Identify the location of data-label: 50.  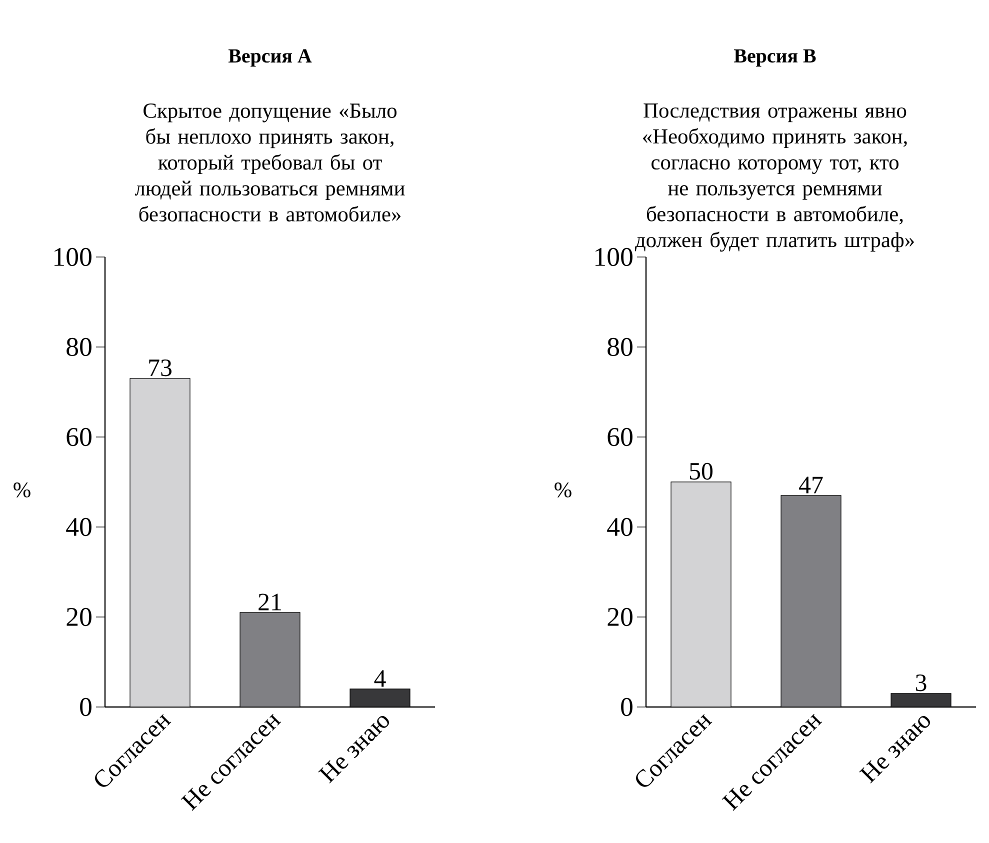
(701, 471).